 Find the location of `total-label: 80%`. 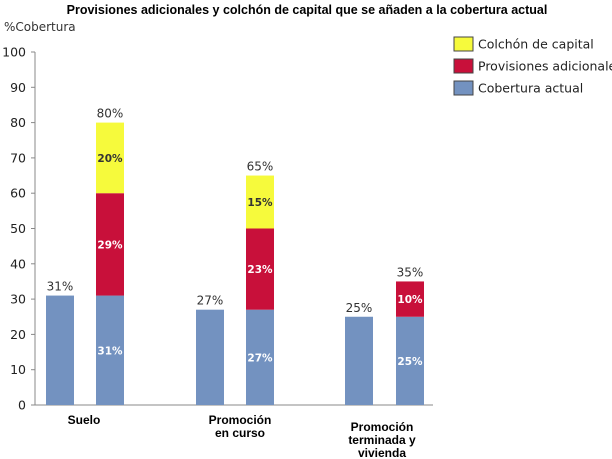

total-label: 80% is located at coordinates (110, 114).